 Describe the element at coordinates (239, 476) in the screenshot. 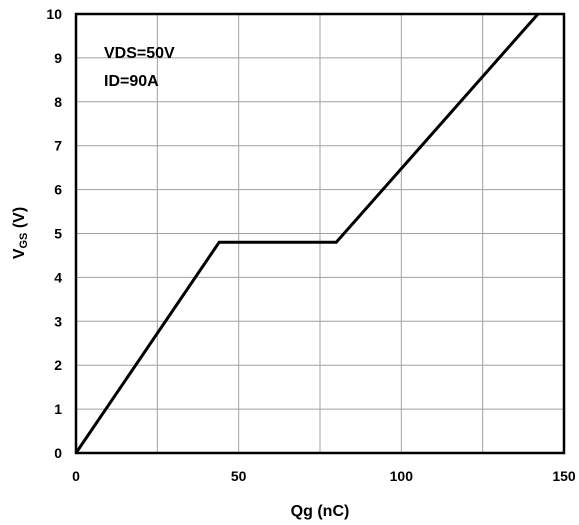

I see `x-tick-label: 50` at that location.